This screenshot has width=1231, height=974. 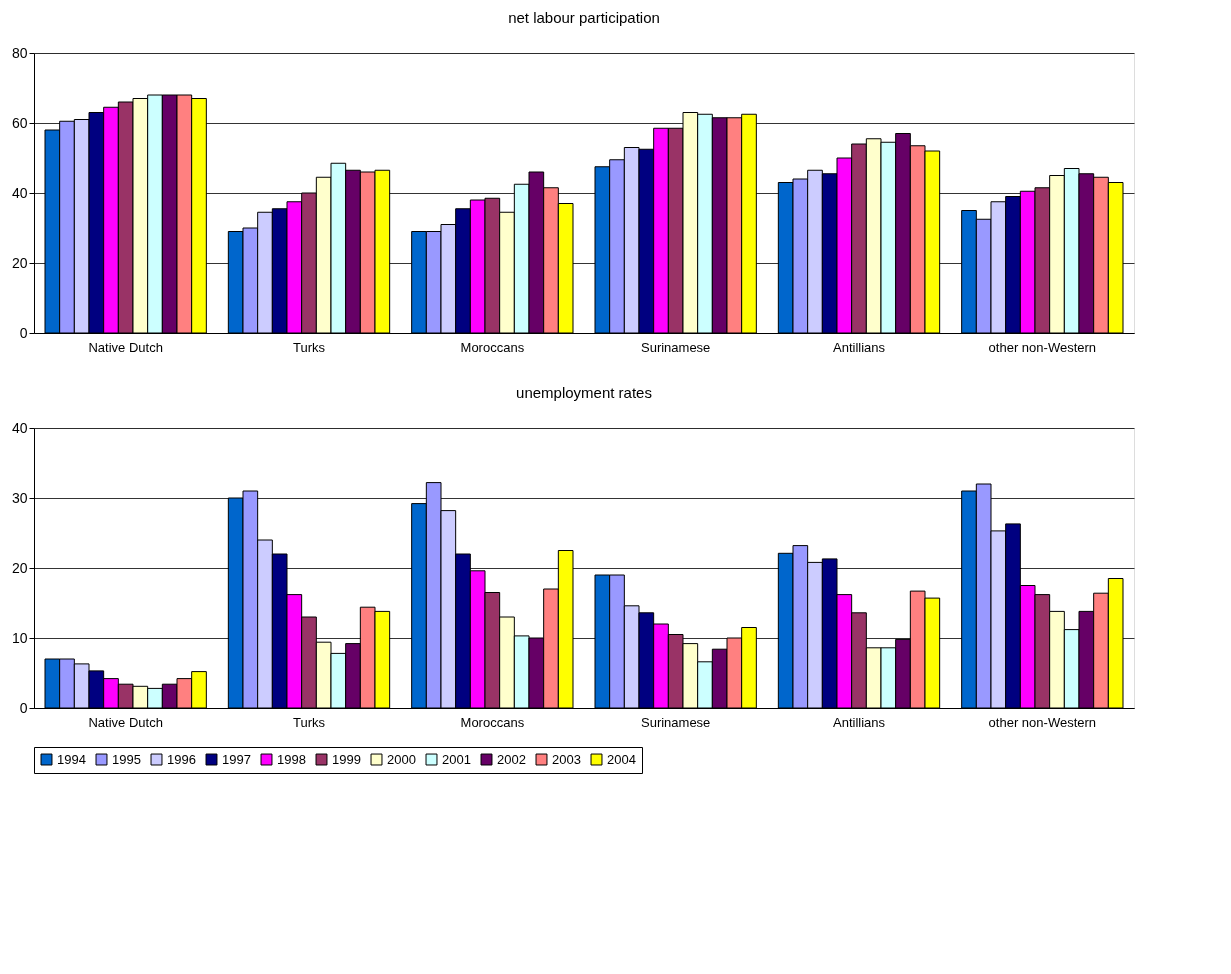 What do you see at coordinates (126, 759) in the screenshot?
I see `legend-label: 1995` at bounding box center [126, 759].